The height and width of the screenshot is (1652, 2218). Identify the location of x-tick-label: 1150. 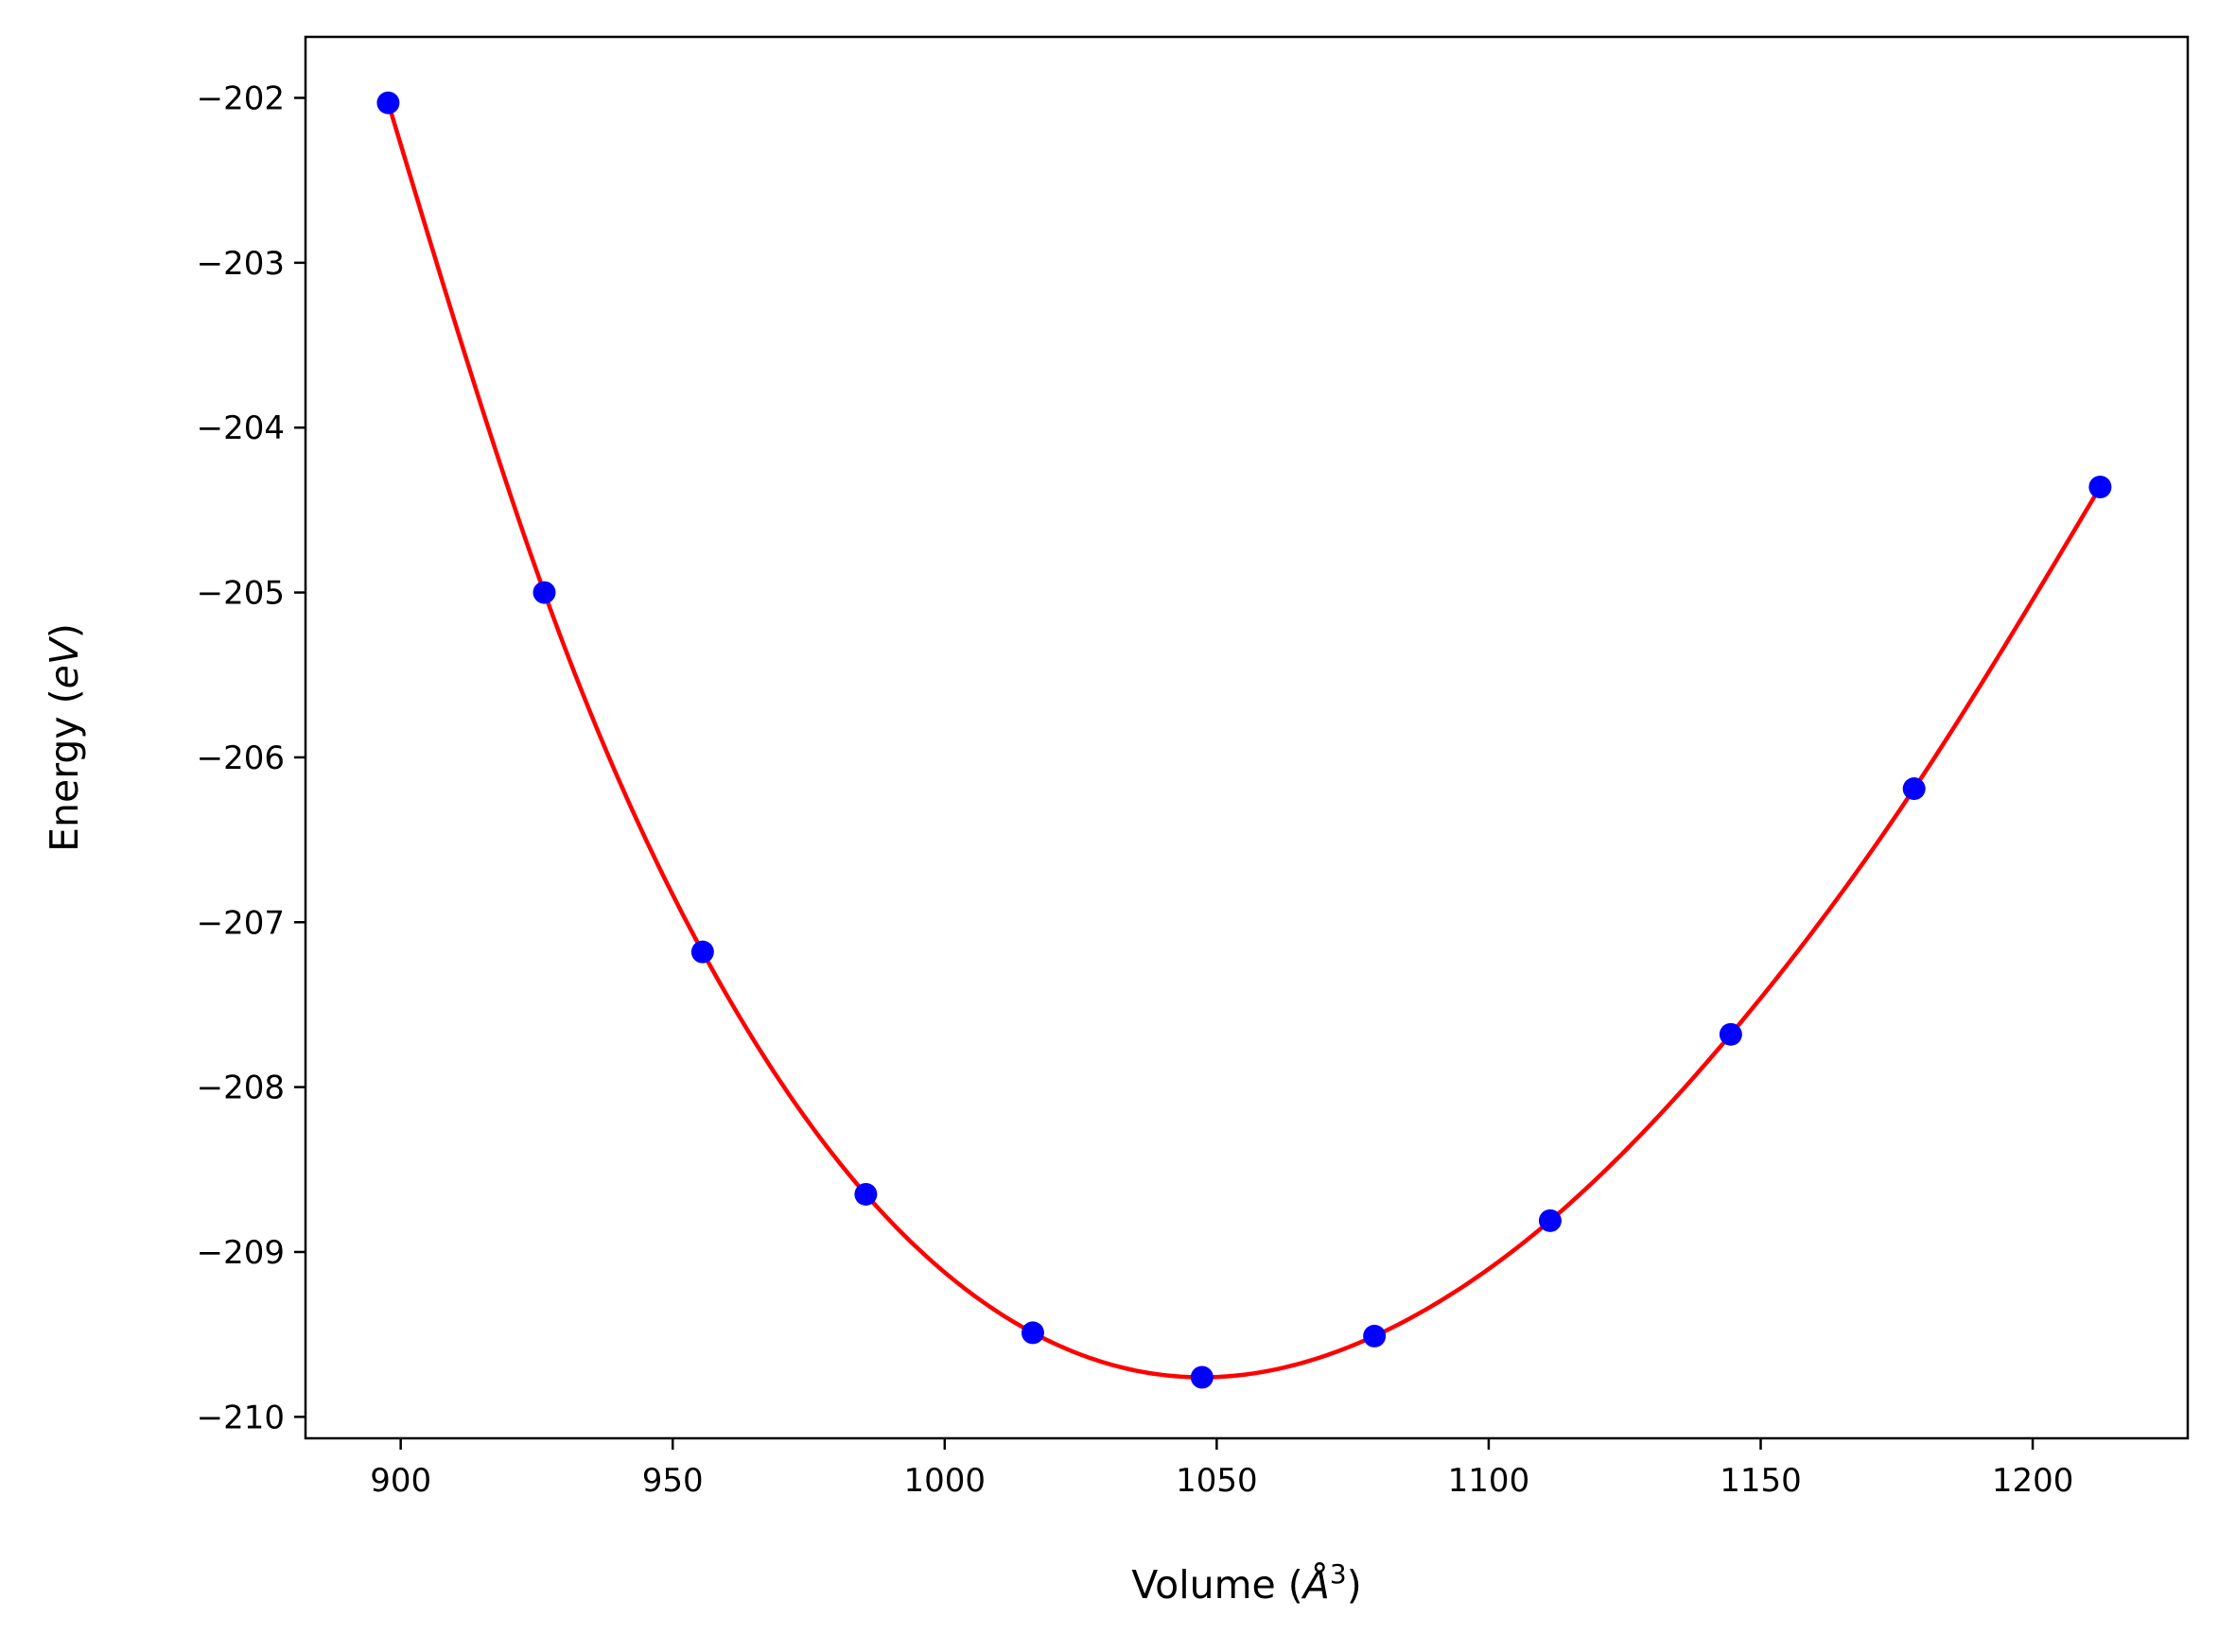
(1761, 1481).